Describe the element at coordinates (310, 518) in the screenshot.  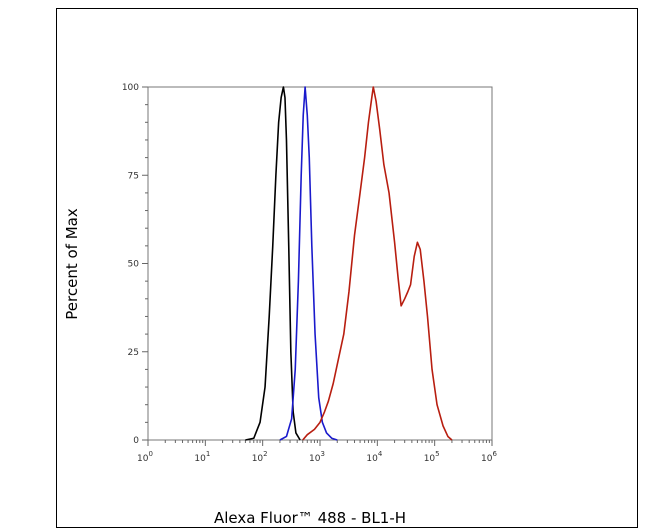
I see `x-axis-title: Alexa Fluor™ 488 - BL1-H` at that location.